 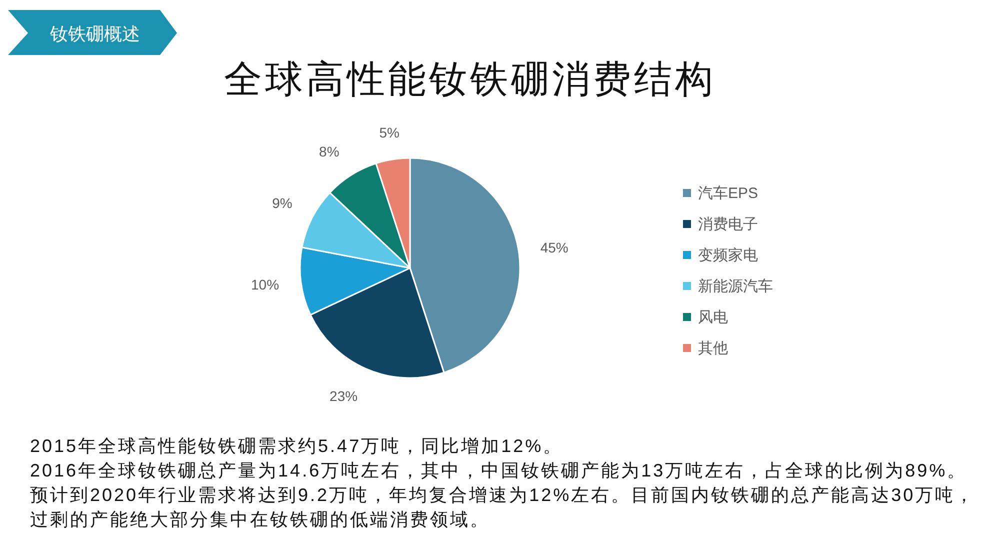 I want to click on legend-label: 风电, so click(x=713, y=317).